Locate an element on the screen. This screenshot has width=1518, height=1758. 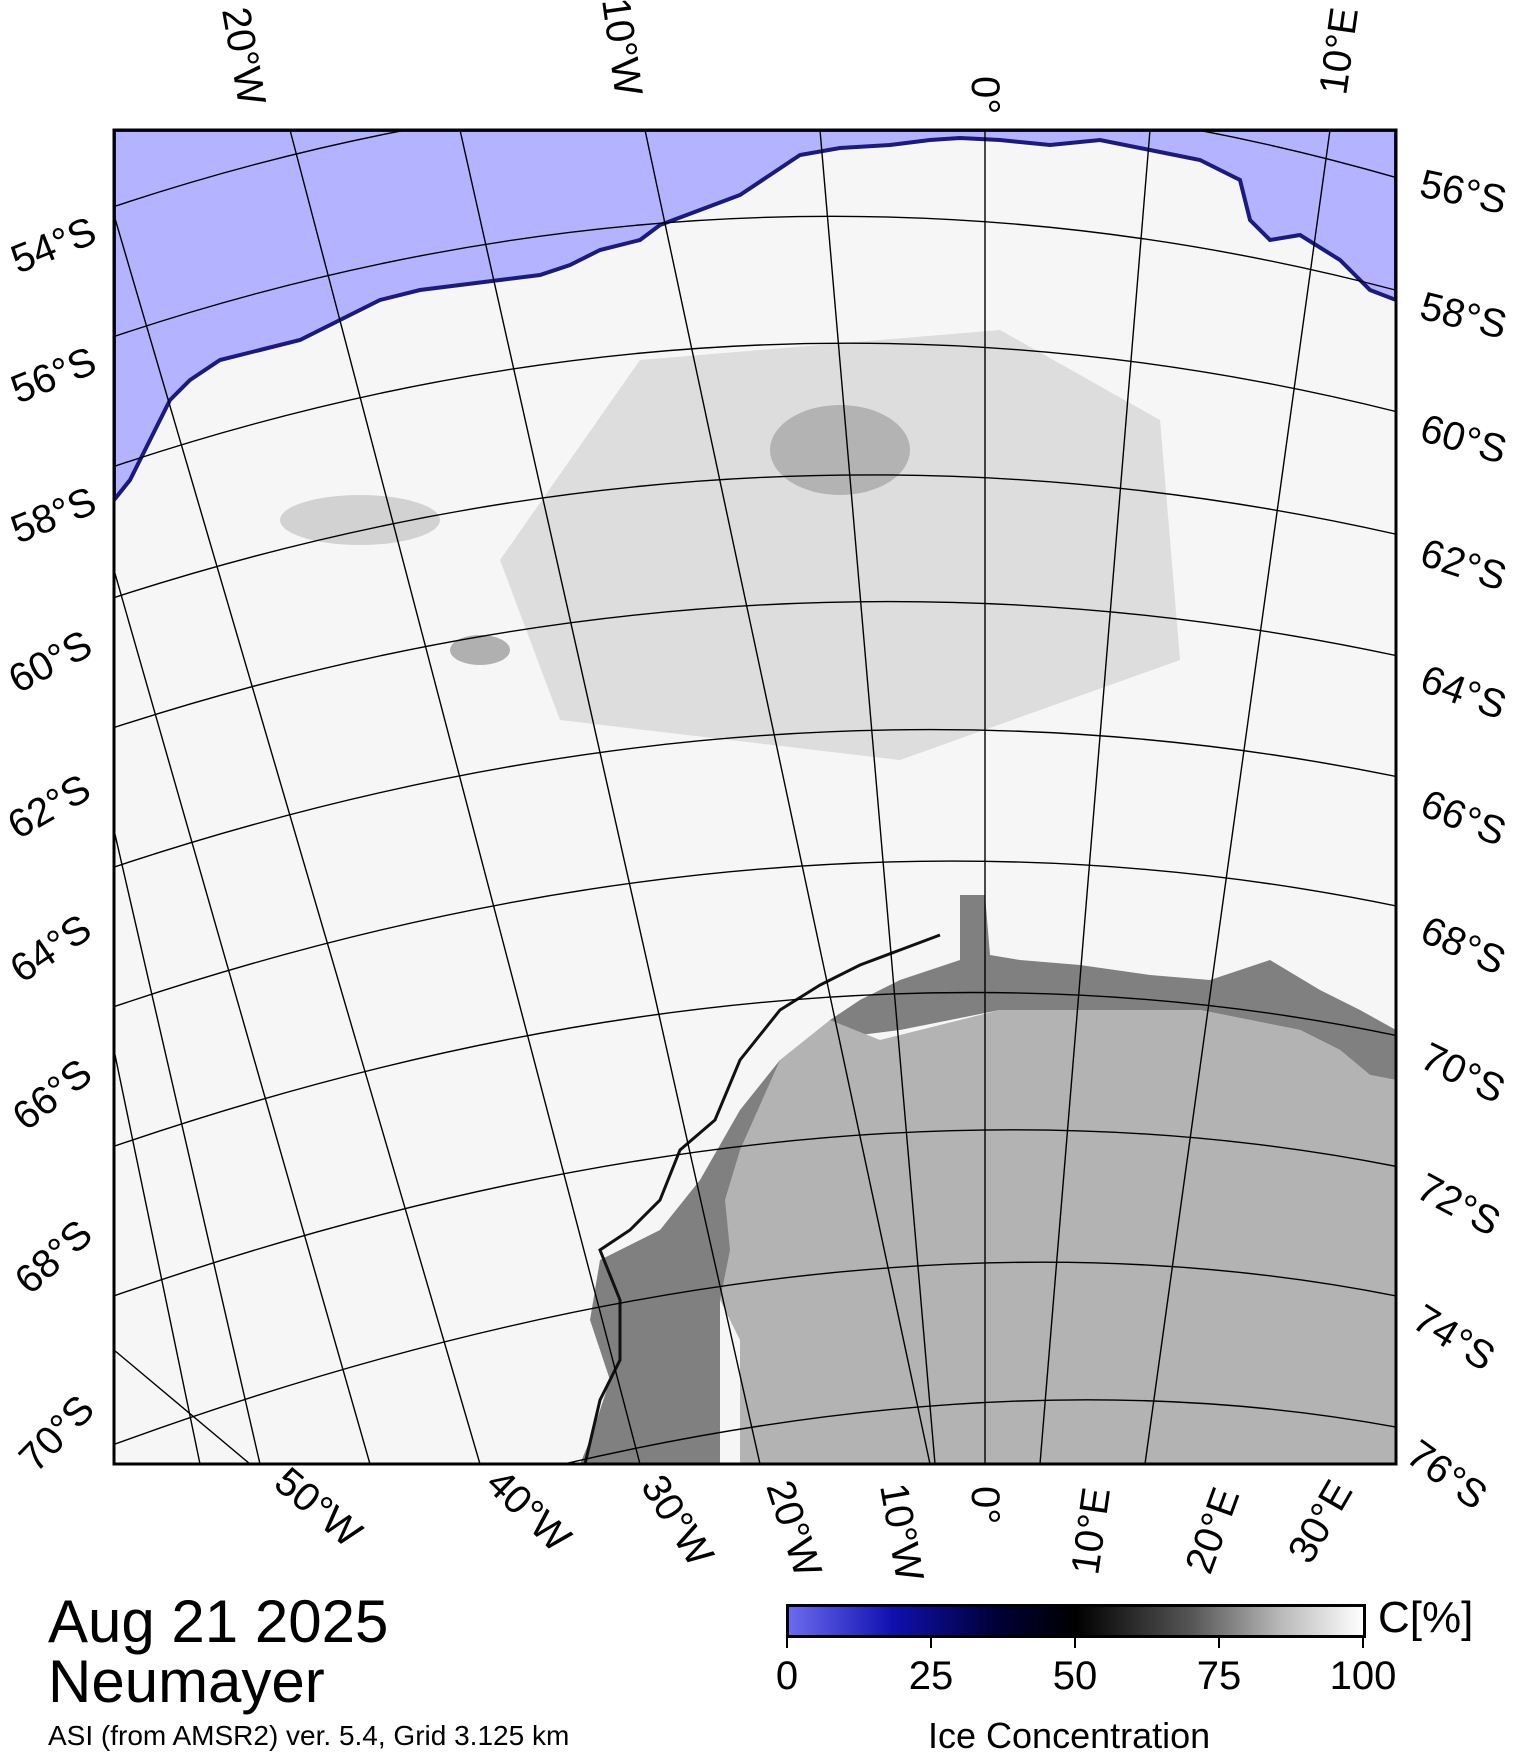
left-lat-label: 60°S is located at coordinates (51, 662).